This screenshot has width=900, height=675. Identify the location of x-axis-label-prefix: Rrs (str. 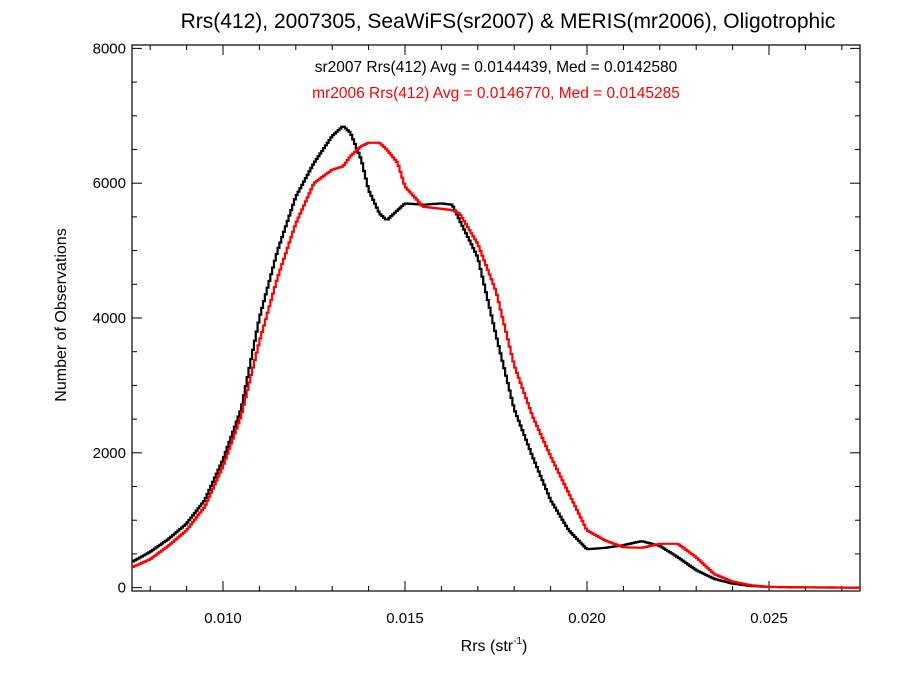
(487, 646).